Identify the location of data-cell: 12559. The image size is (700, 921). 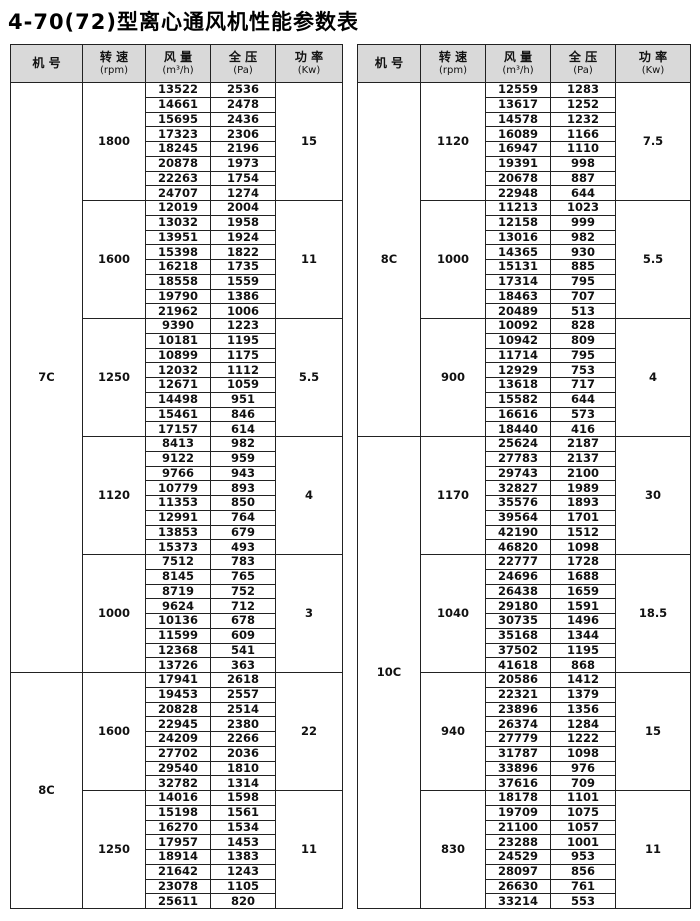
(518, 90).